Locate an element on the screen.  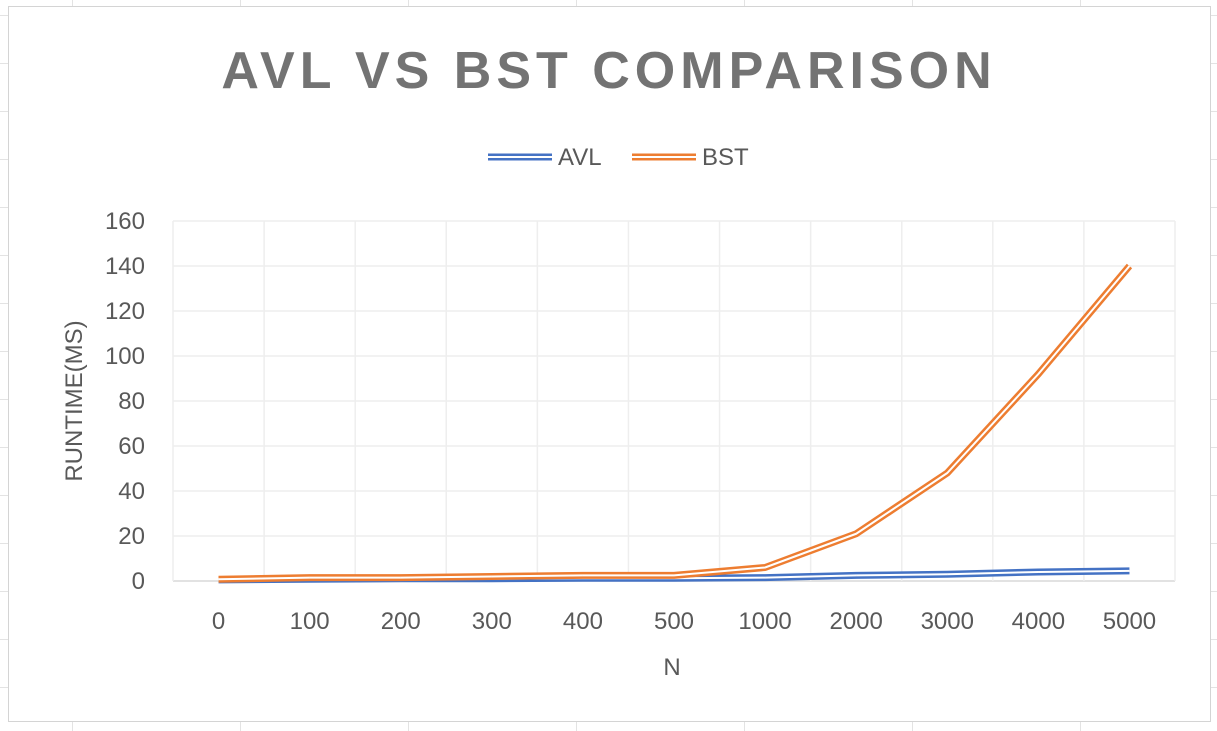
y-axis-ticks: 0 20 40 60 80 100 120 140 160 is located at coordinates (125, 401).